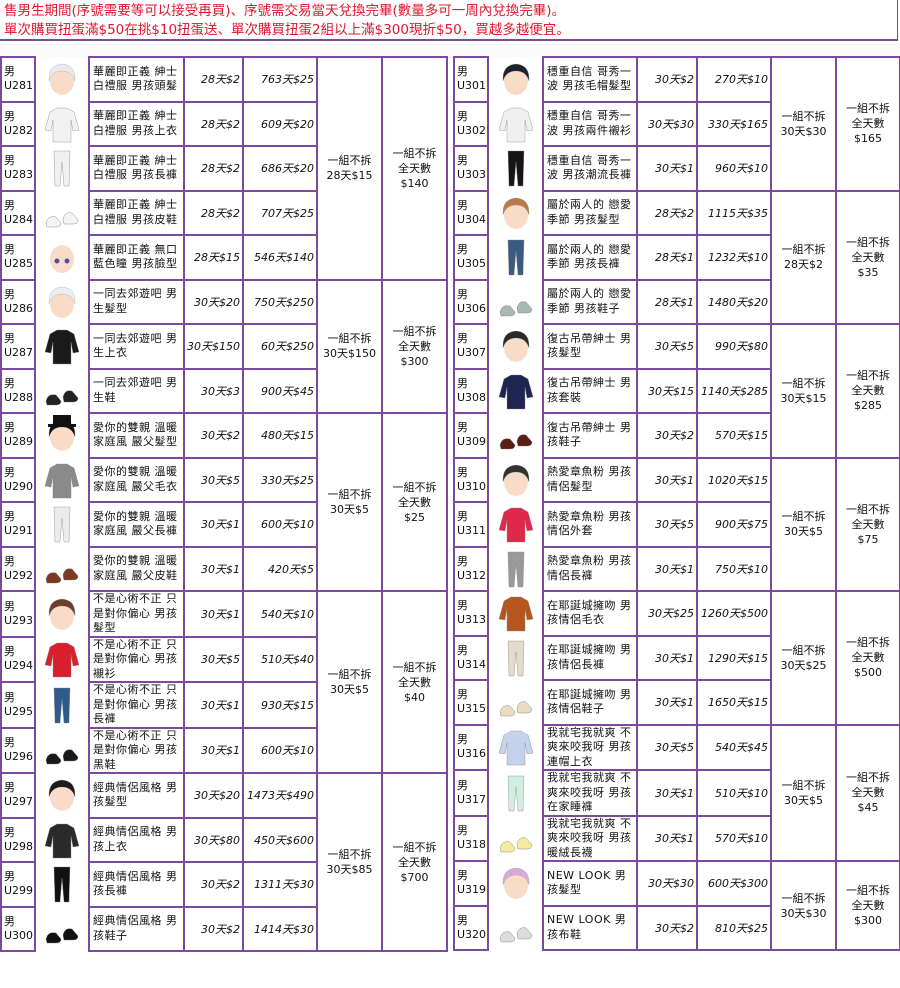  I want to click on table-row: 男 U309 復古吊帶紳士 男孩鞋子 30天$2 570天$15, so click(676, 435).